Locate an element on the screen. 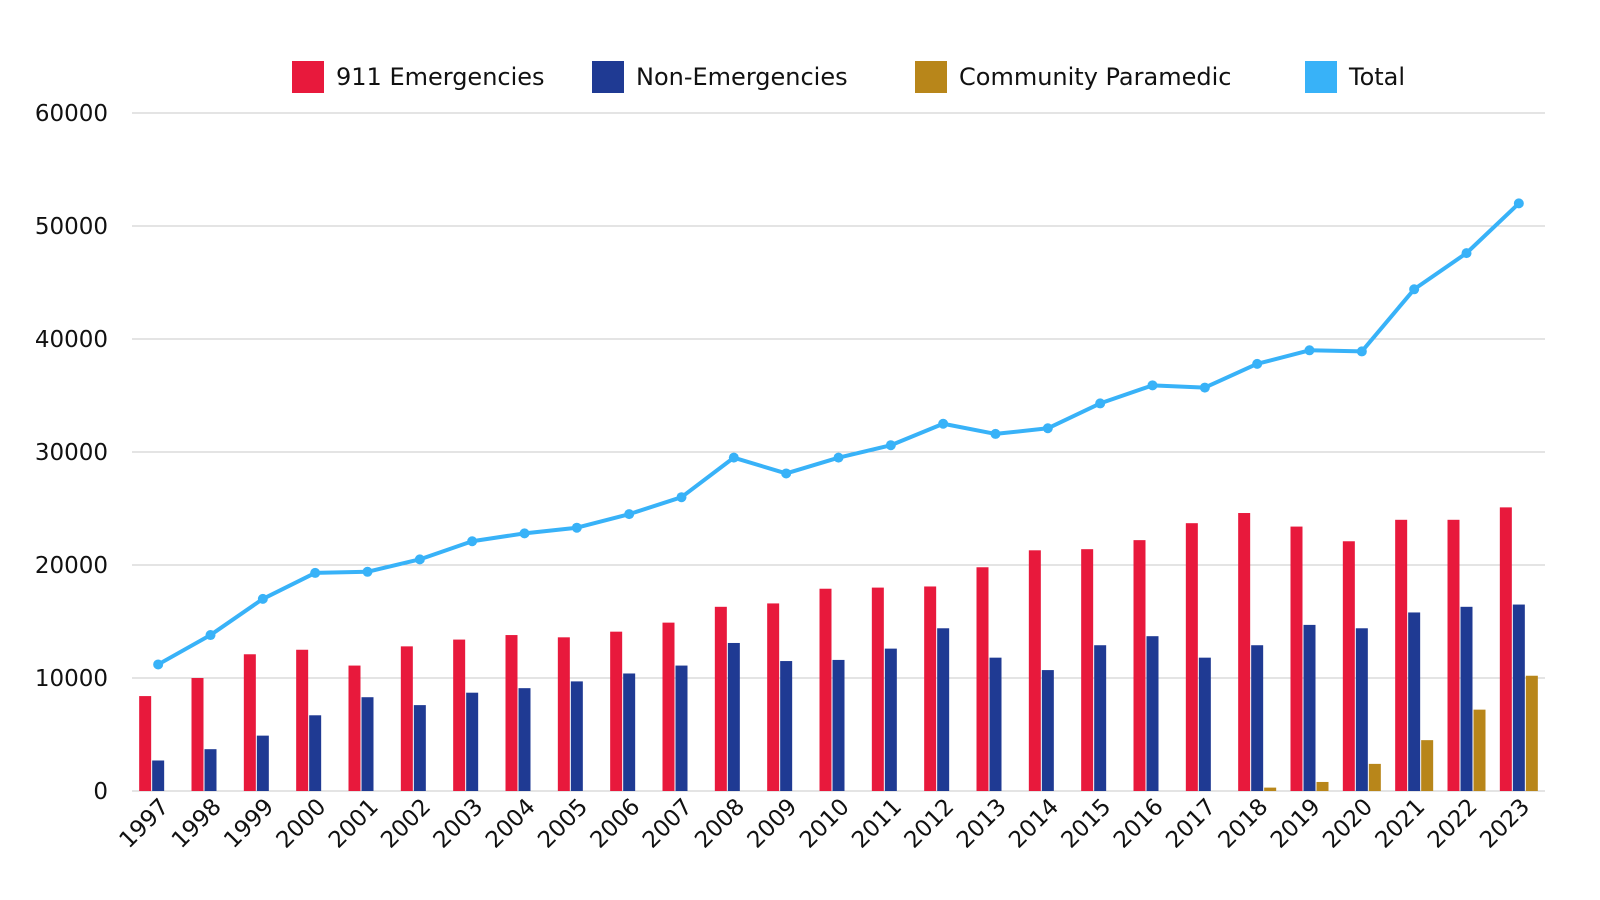 The image size is (1600, 900). y-tick-label: 20000 is located at coordinates (71, 566).